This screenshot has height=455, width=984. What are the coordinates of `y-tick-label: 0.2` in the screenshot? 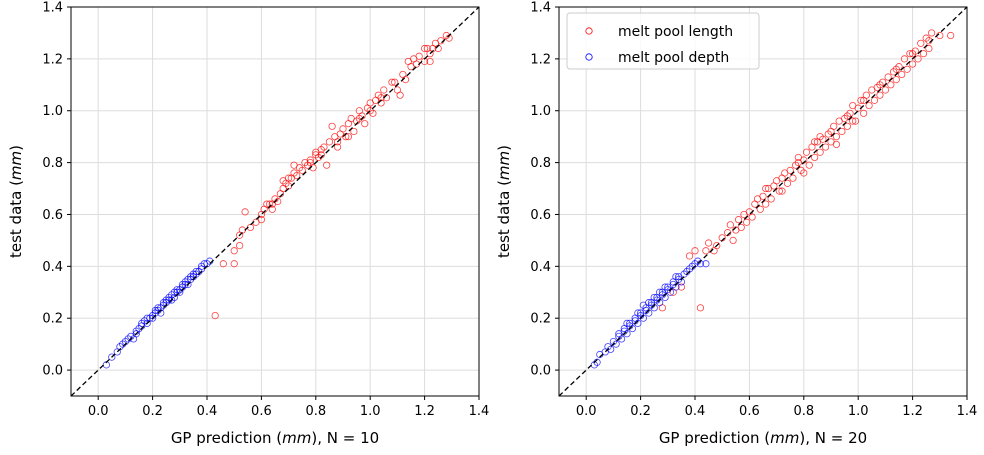 It's located at (540, 319).